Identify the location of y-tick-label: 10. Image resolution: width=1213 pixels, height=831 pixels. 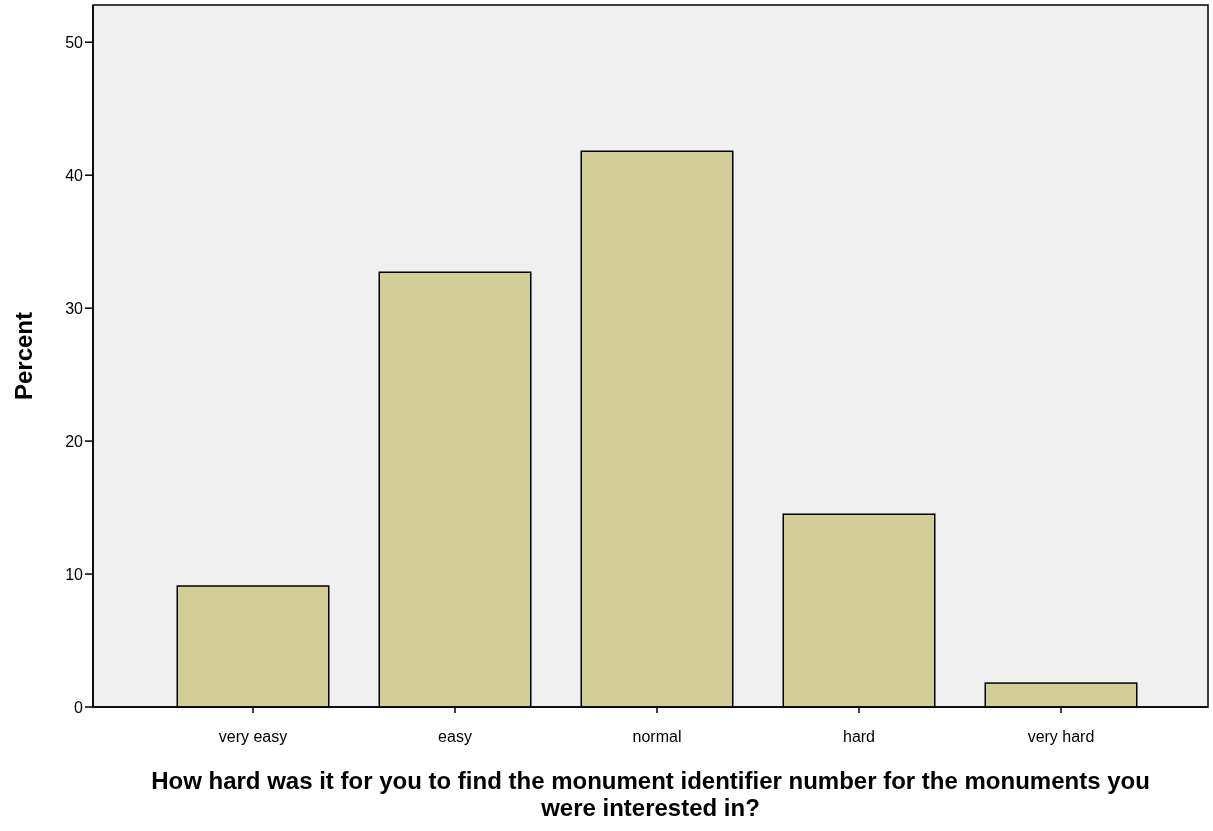
(74, 574).